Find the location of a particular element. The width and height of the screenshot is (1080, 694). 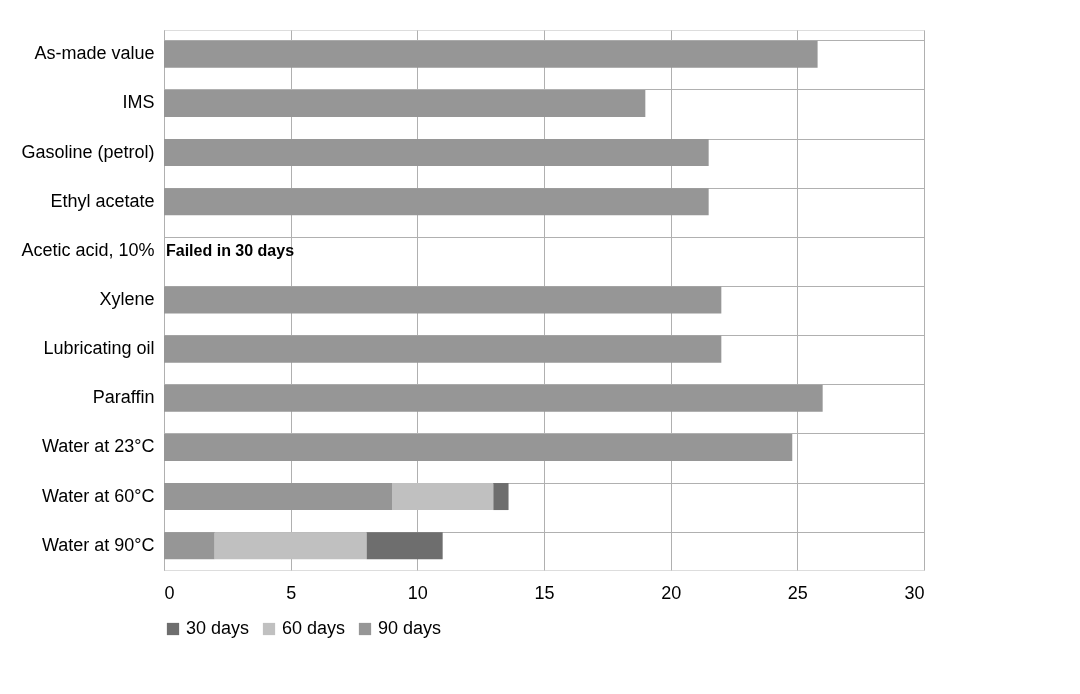

y-tick-label: IMS is located at coordinates (138, 102).